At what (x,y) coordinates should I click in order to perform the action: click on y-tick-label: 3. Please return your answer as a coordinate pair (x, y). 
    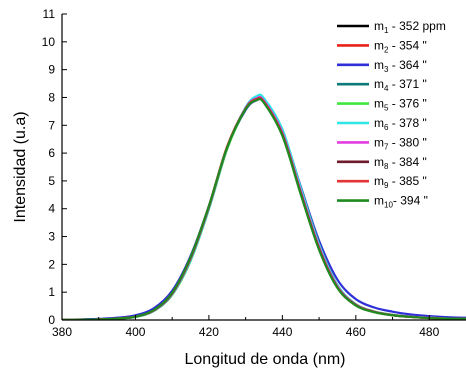
    Looking at the image, I should click on (51, 237).